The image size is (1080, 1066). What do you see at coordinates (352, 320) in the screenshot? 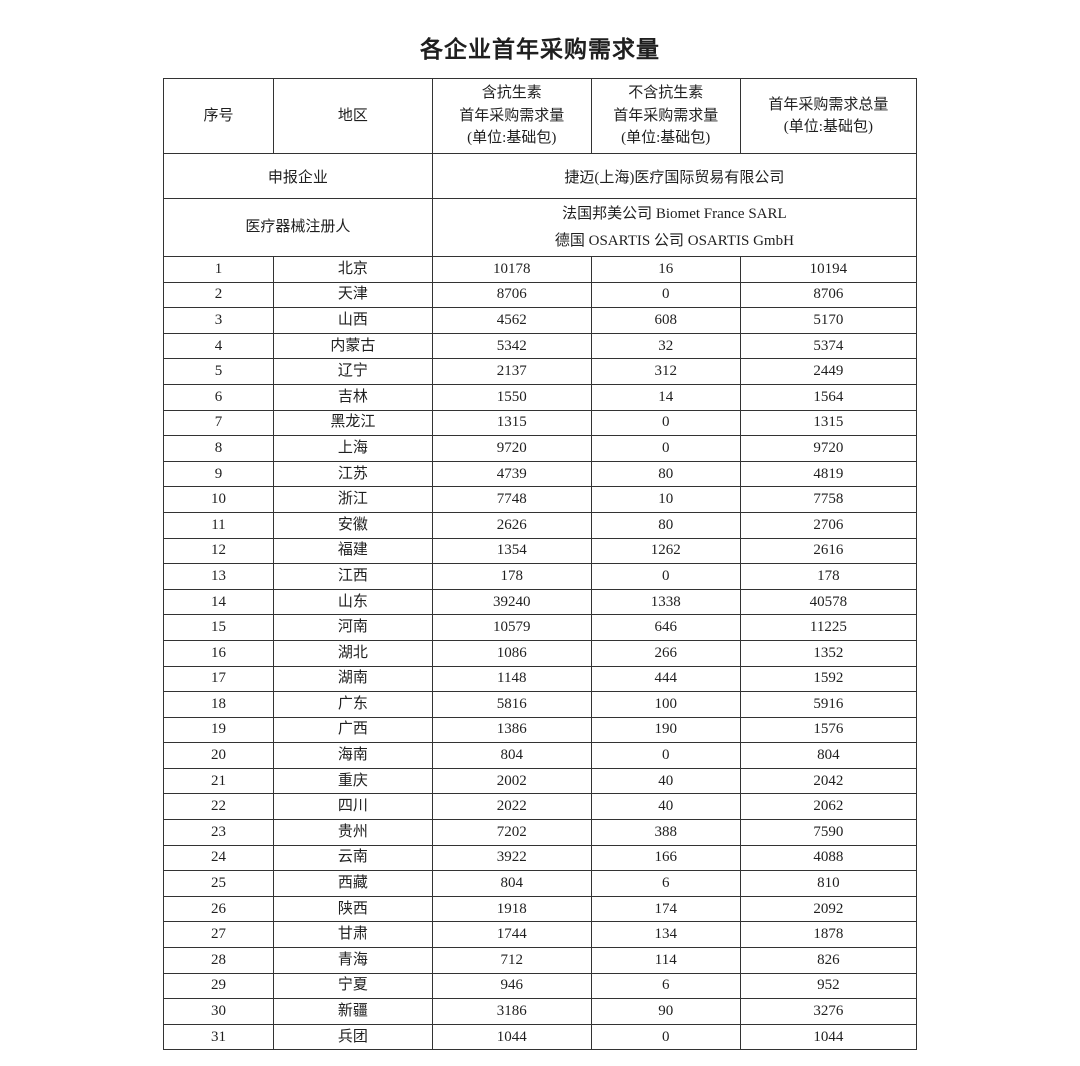
I see `cell-region: 山西` at bounding box center [352, 320].